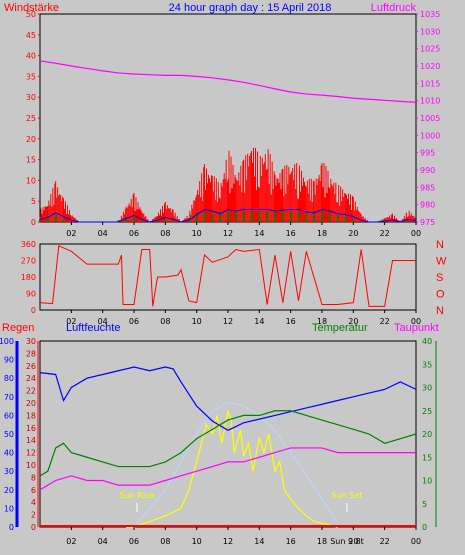  I want to click on rain-tick-label: 0, so click(33, 527).